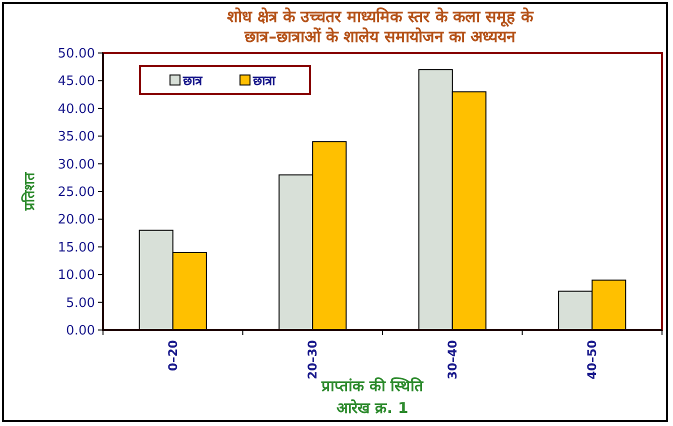 The height and width of the screenshot is (426, 673). Describe the element at coordinates (173, 356) in the screenshot. I see `x-tick-label: 0–20` at that location.